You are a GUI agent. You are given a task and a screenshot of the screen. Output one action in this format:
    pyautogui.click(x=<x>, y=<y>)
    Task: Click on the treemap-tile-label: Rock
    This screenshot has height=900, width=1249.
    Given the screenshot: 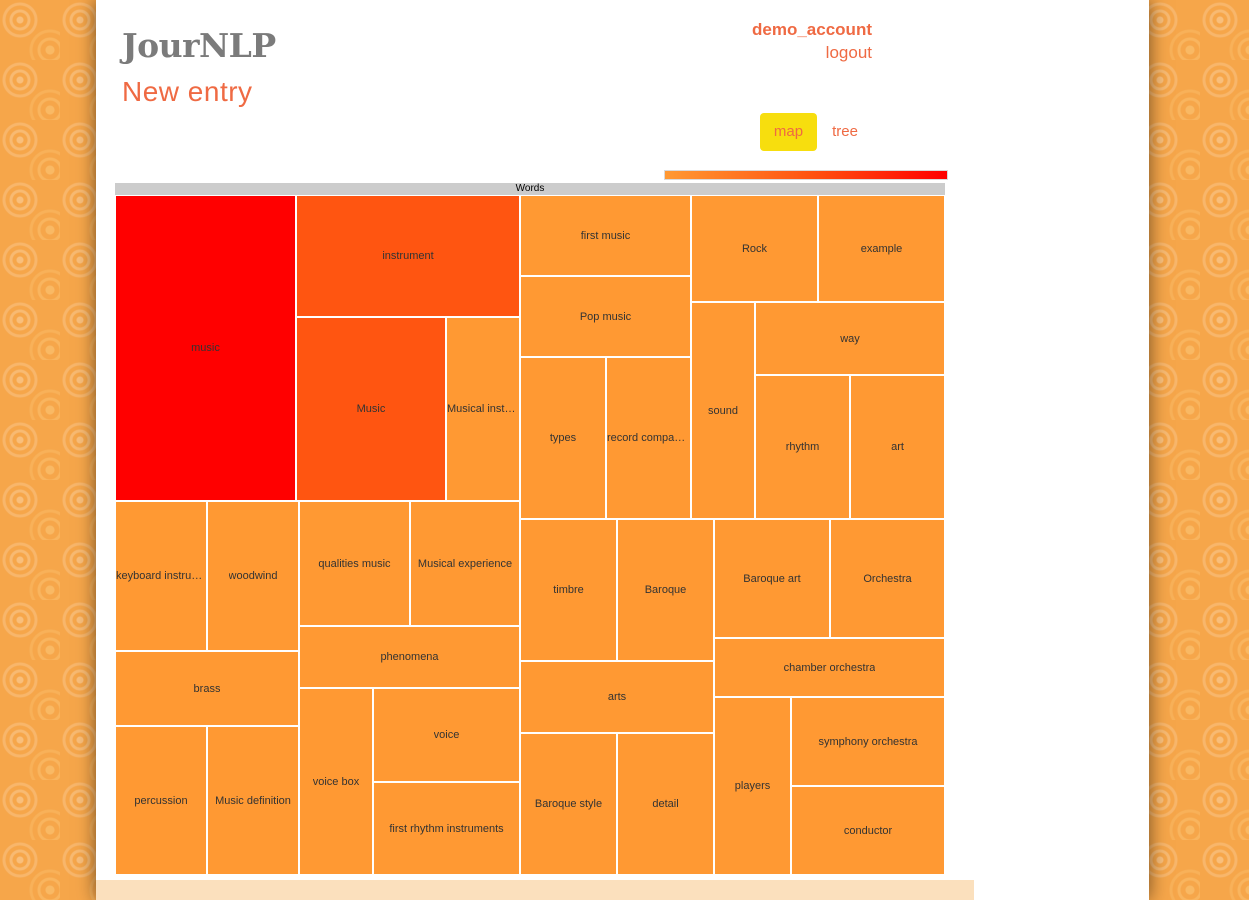 What is the action you would take?
    pyautogui.click(x=754, y=248)
    